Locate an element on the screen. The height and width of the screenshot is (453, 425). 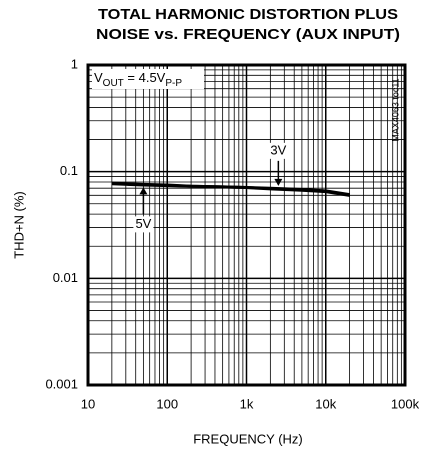
annotation: VOUT = 4.5VP-P is located at coordinates (138, 79).